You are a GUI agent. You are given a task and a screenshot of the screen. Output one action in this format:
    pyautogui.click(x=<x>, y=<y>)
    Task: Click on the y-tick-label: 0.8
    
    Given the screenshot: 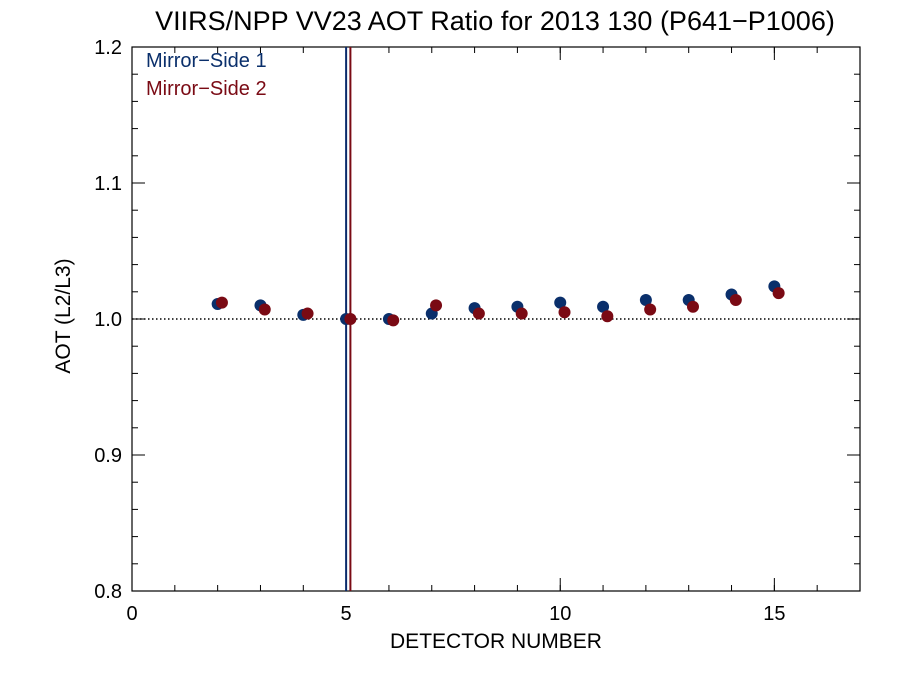 What is the action you would take?
    pyautogui.click(x=108, y=592)
    